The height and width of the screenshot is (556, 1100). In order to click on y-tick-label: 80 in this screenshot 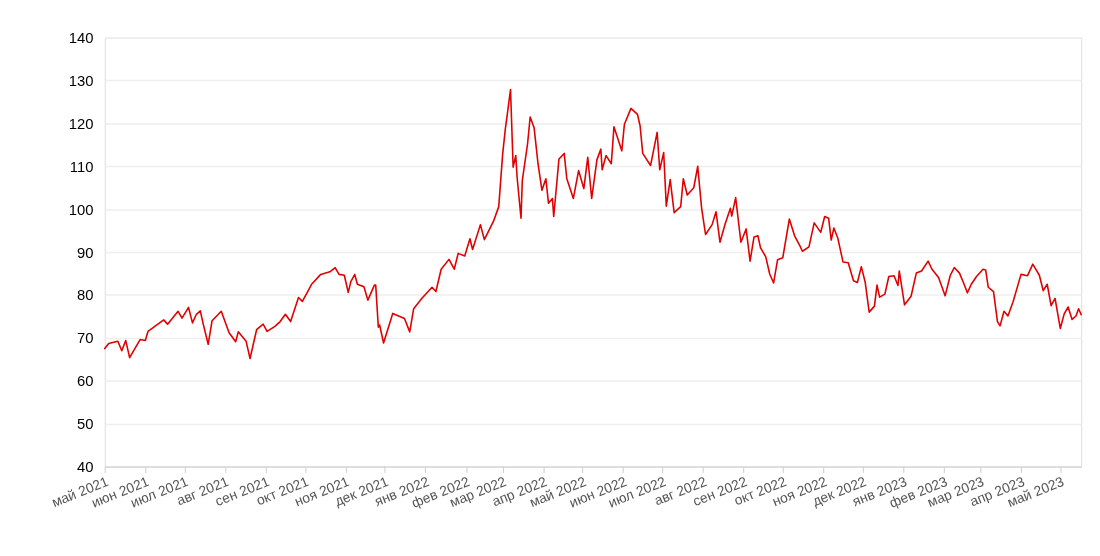, I will do `click(85, 295)`.